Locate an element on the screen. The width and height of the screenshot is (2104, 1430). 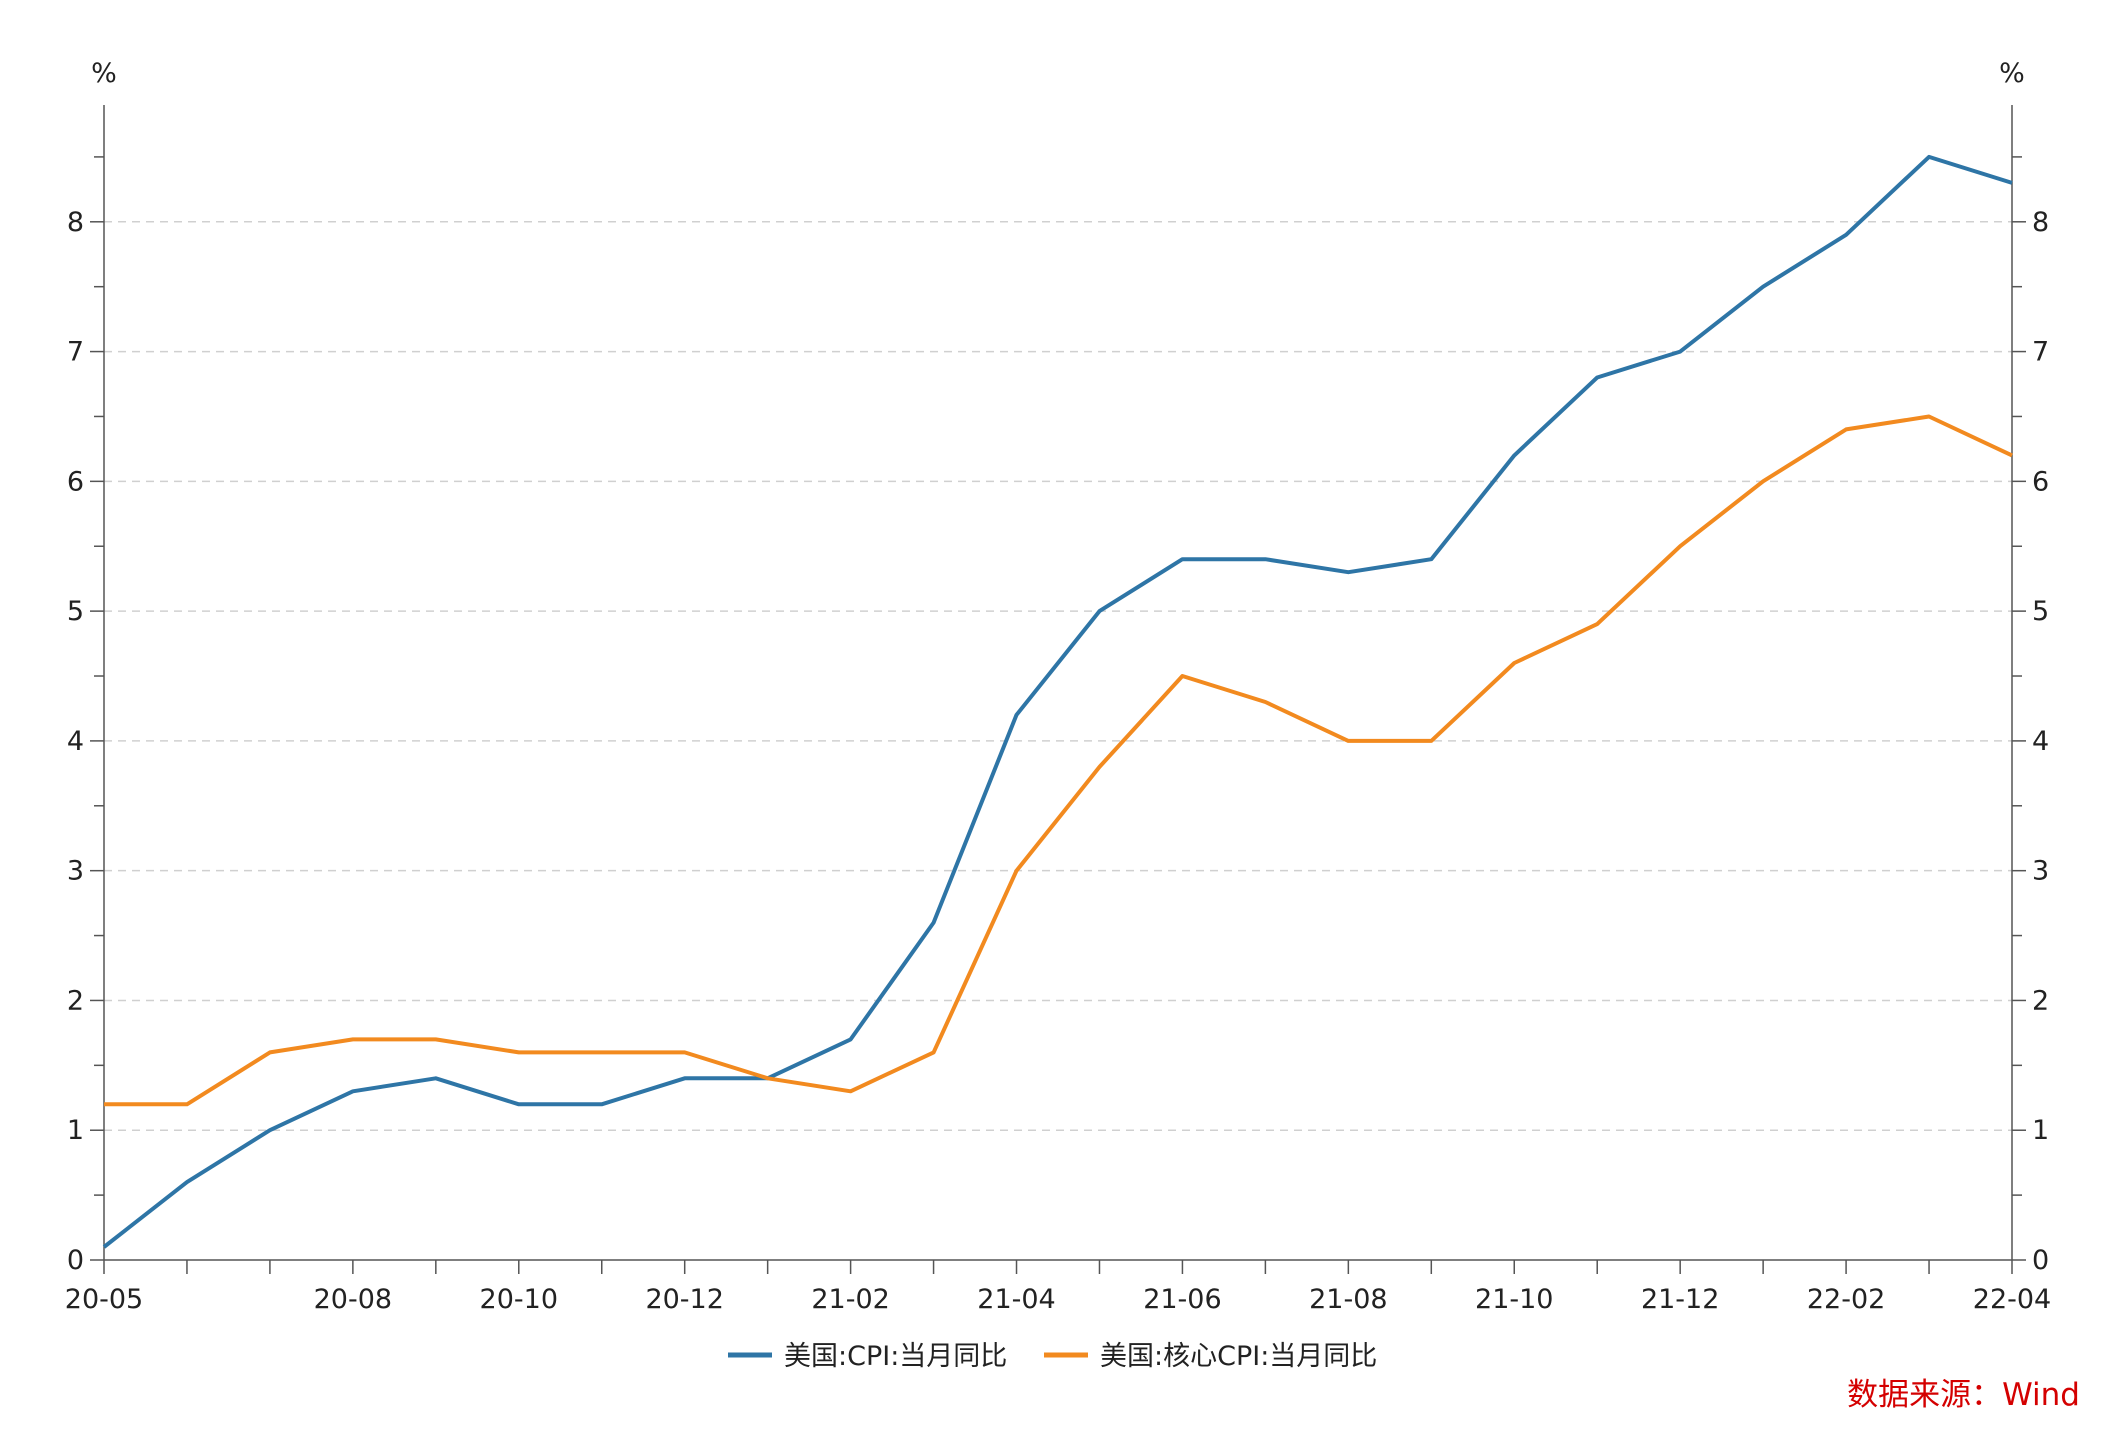
right-y-tick-label: 1 is located at coordinates (2040, 1130).